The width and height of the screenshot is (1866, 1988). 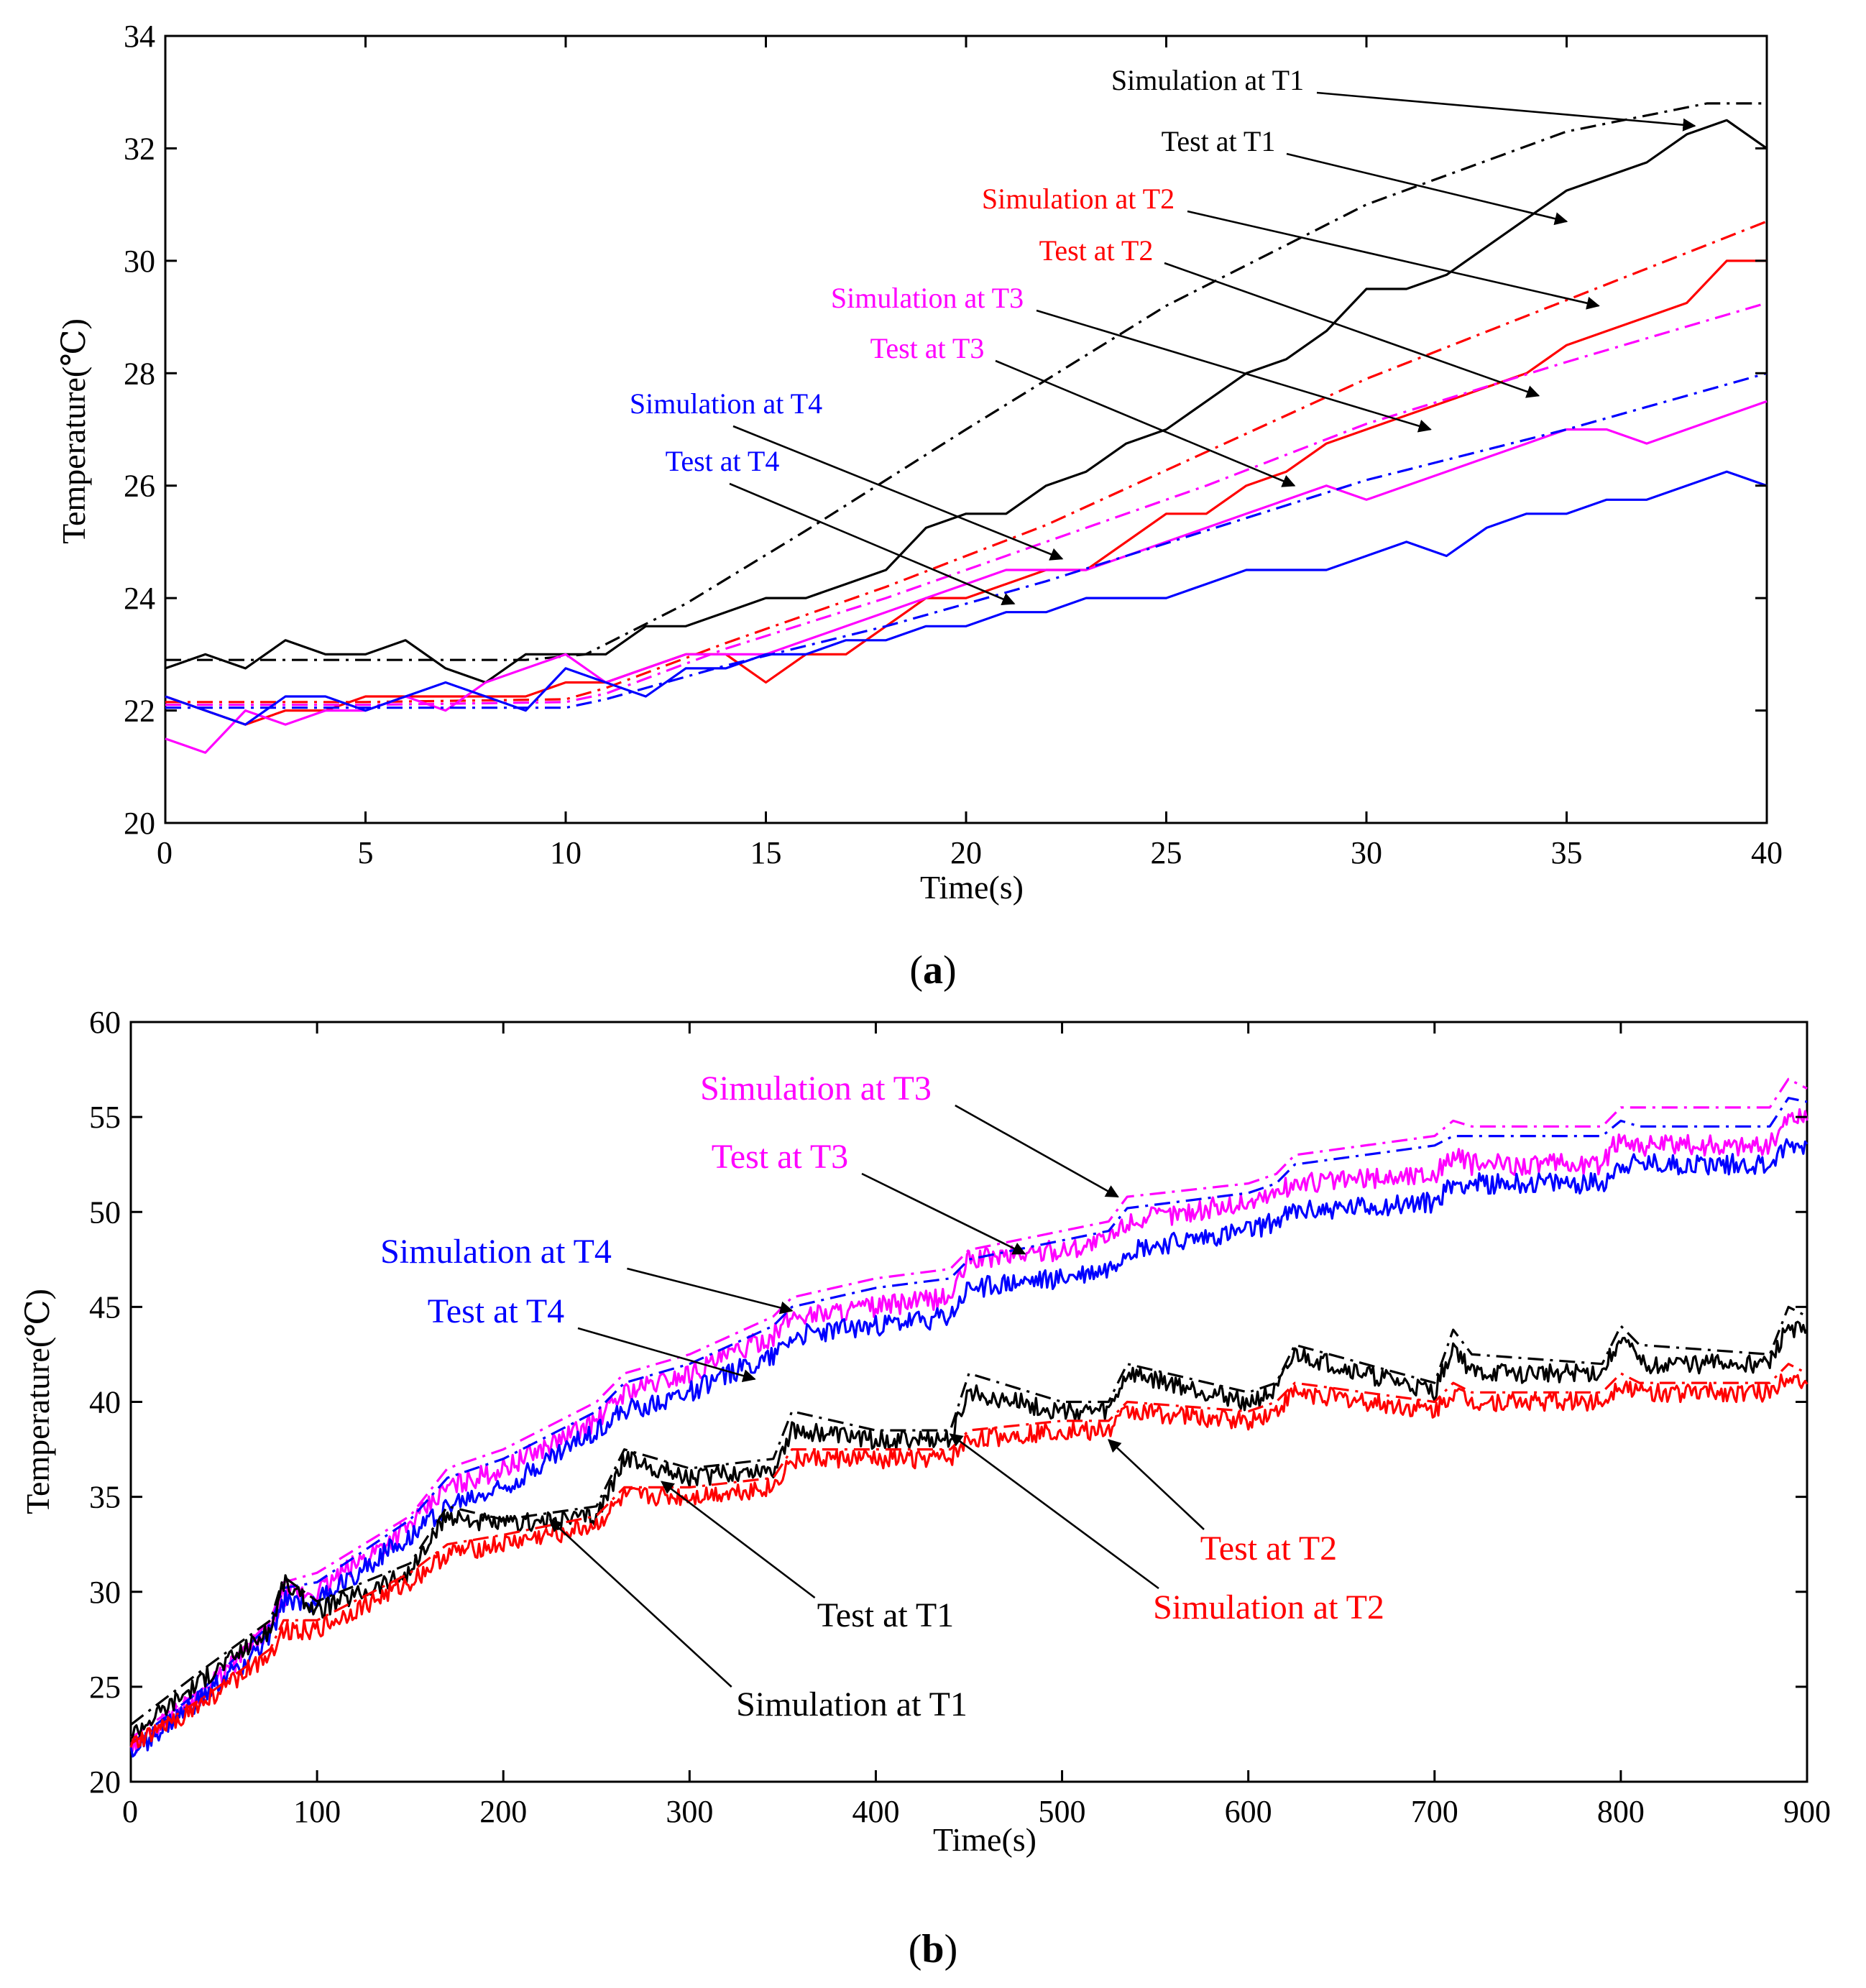 I want to click on y-tick-label: 35, so click(x=105, y=1497).